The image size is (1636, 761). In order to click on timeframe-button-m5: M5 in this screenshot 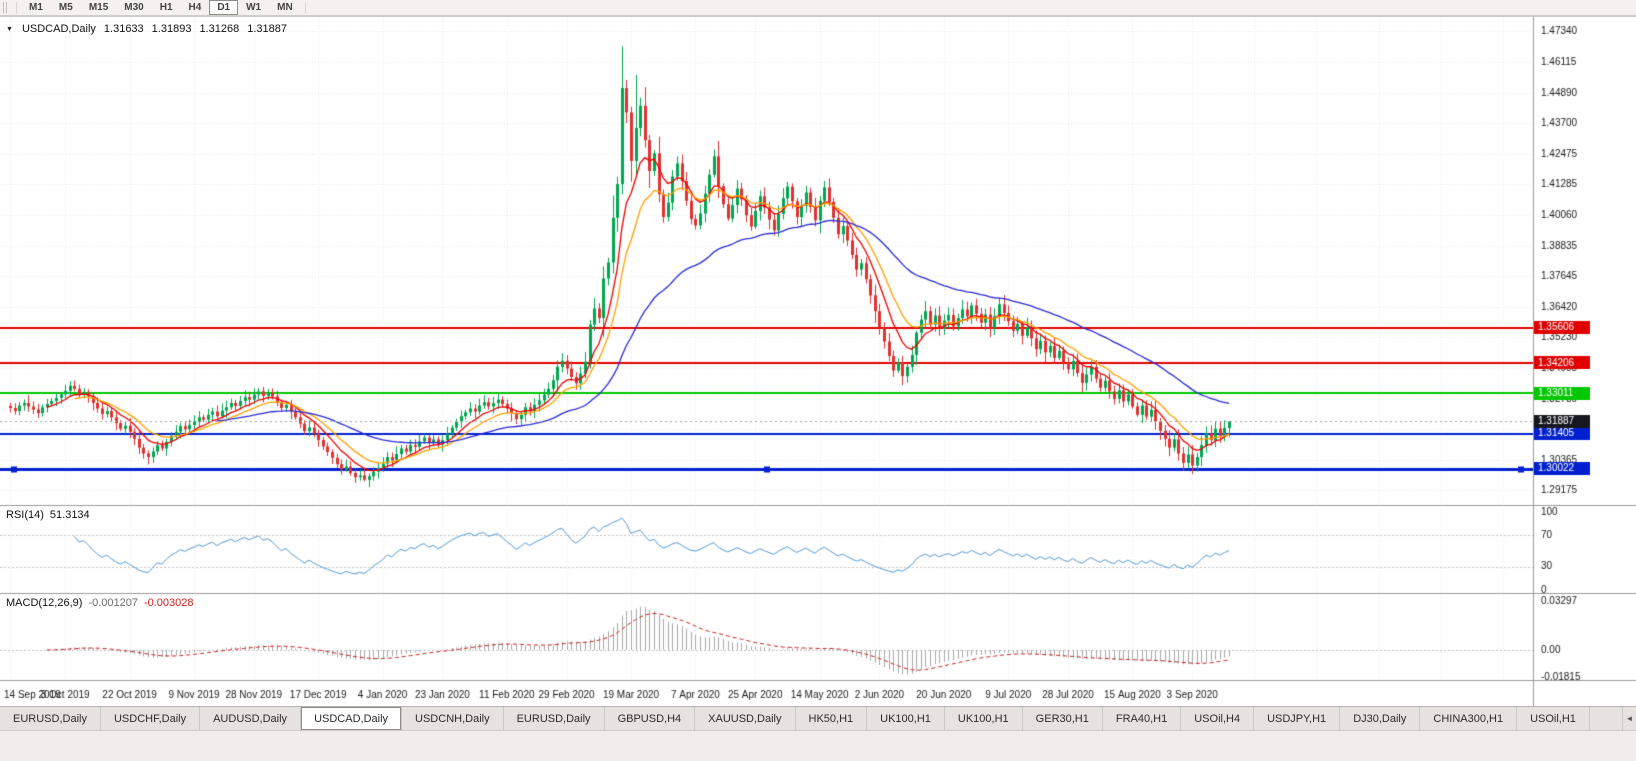, I will do `click(65, 7)`.